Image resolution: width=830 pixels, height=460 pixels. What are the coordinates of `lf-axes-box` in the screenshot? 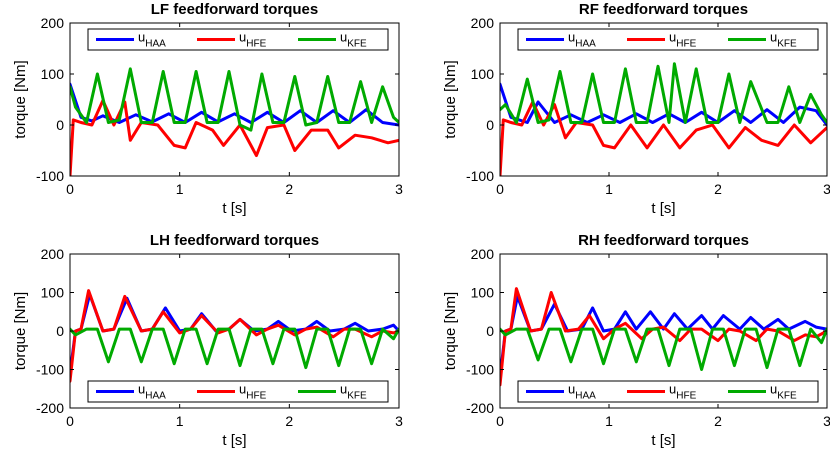 It's located at (234, 99).